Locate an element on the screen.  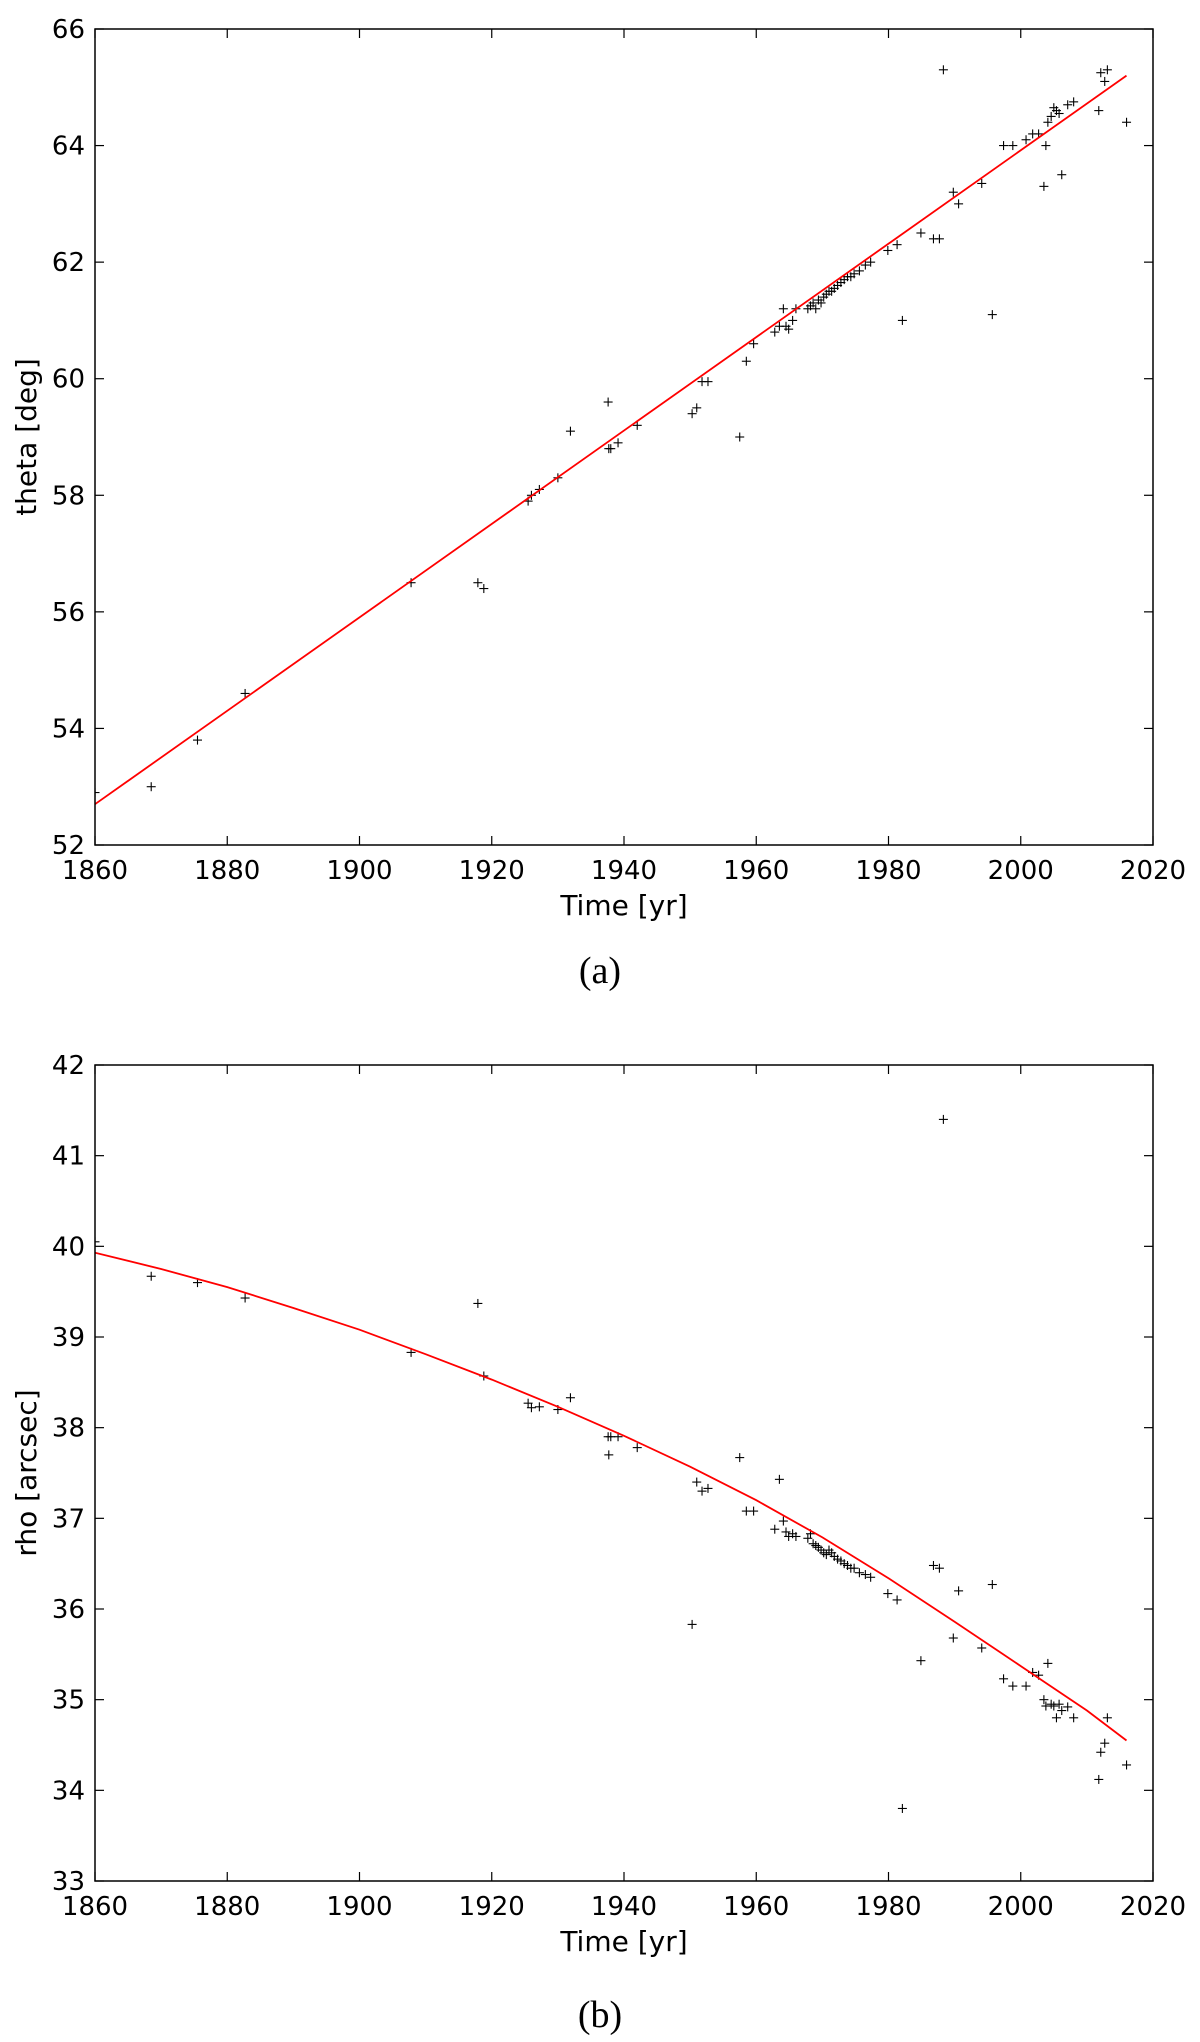
y-tick-label: 40 is located at coordinates (68, 1247).